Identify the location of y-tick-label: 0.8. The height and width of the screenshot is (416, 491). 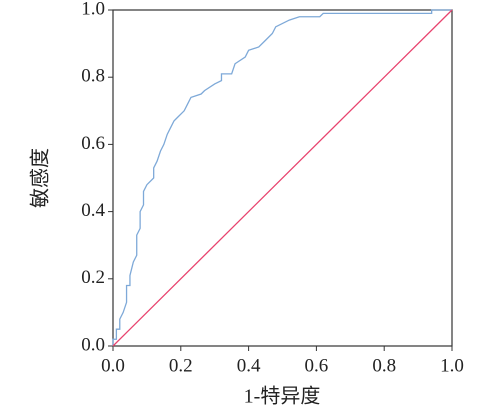
(93, 76).